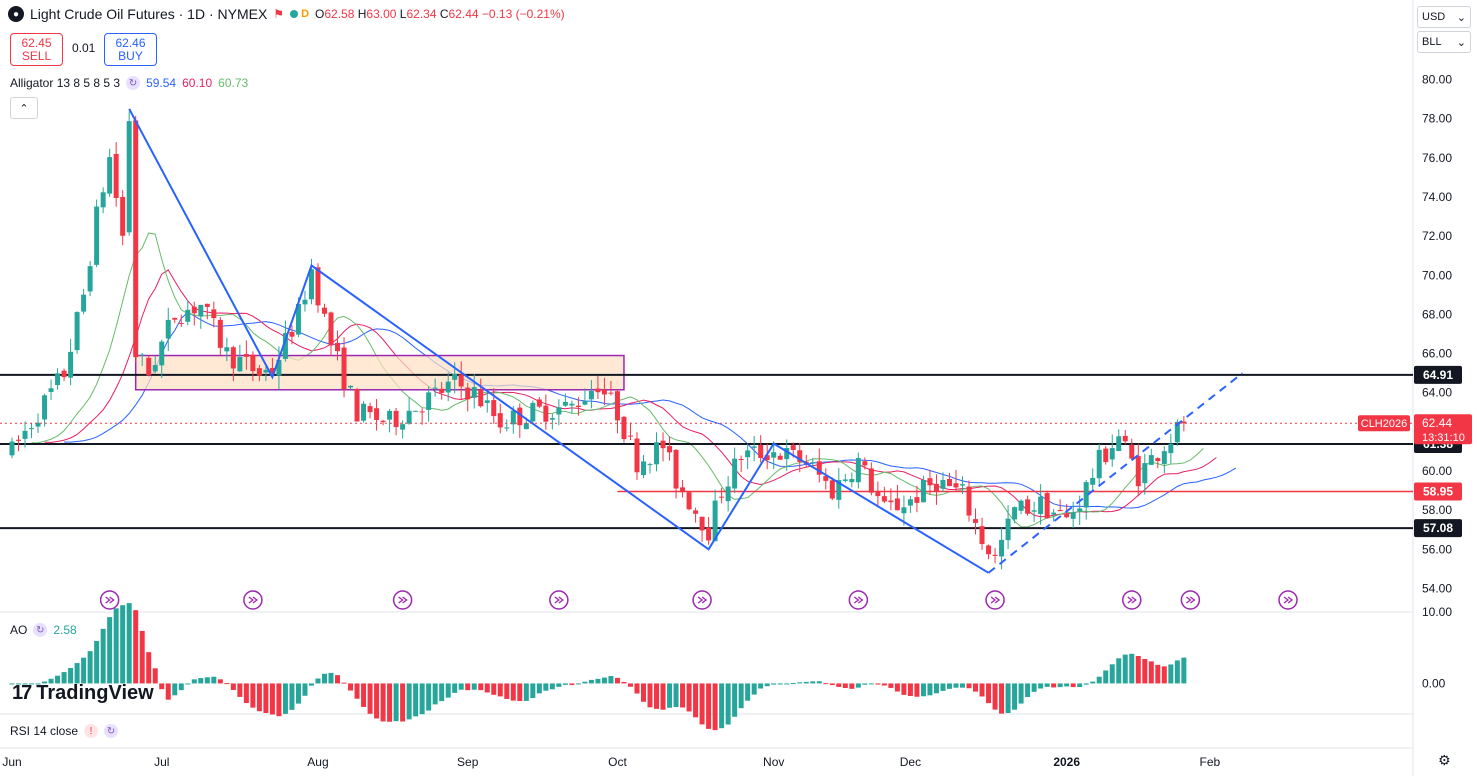 This screenshot has width=1477, height=776. I want to click on market-status: D, so click(299, 14).